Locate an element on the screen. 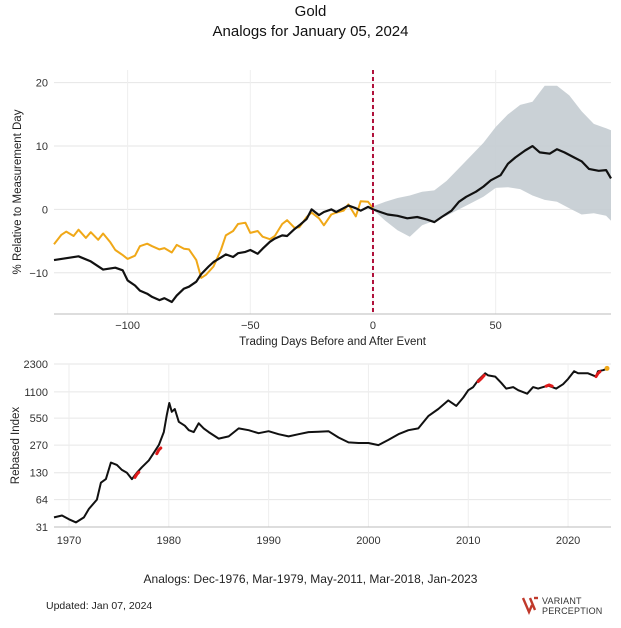 The width and height of the screenshot is (621, 628). bottom-ytick-label: 270 is located at coordinates (39, 446).